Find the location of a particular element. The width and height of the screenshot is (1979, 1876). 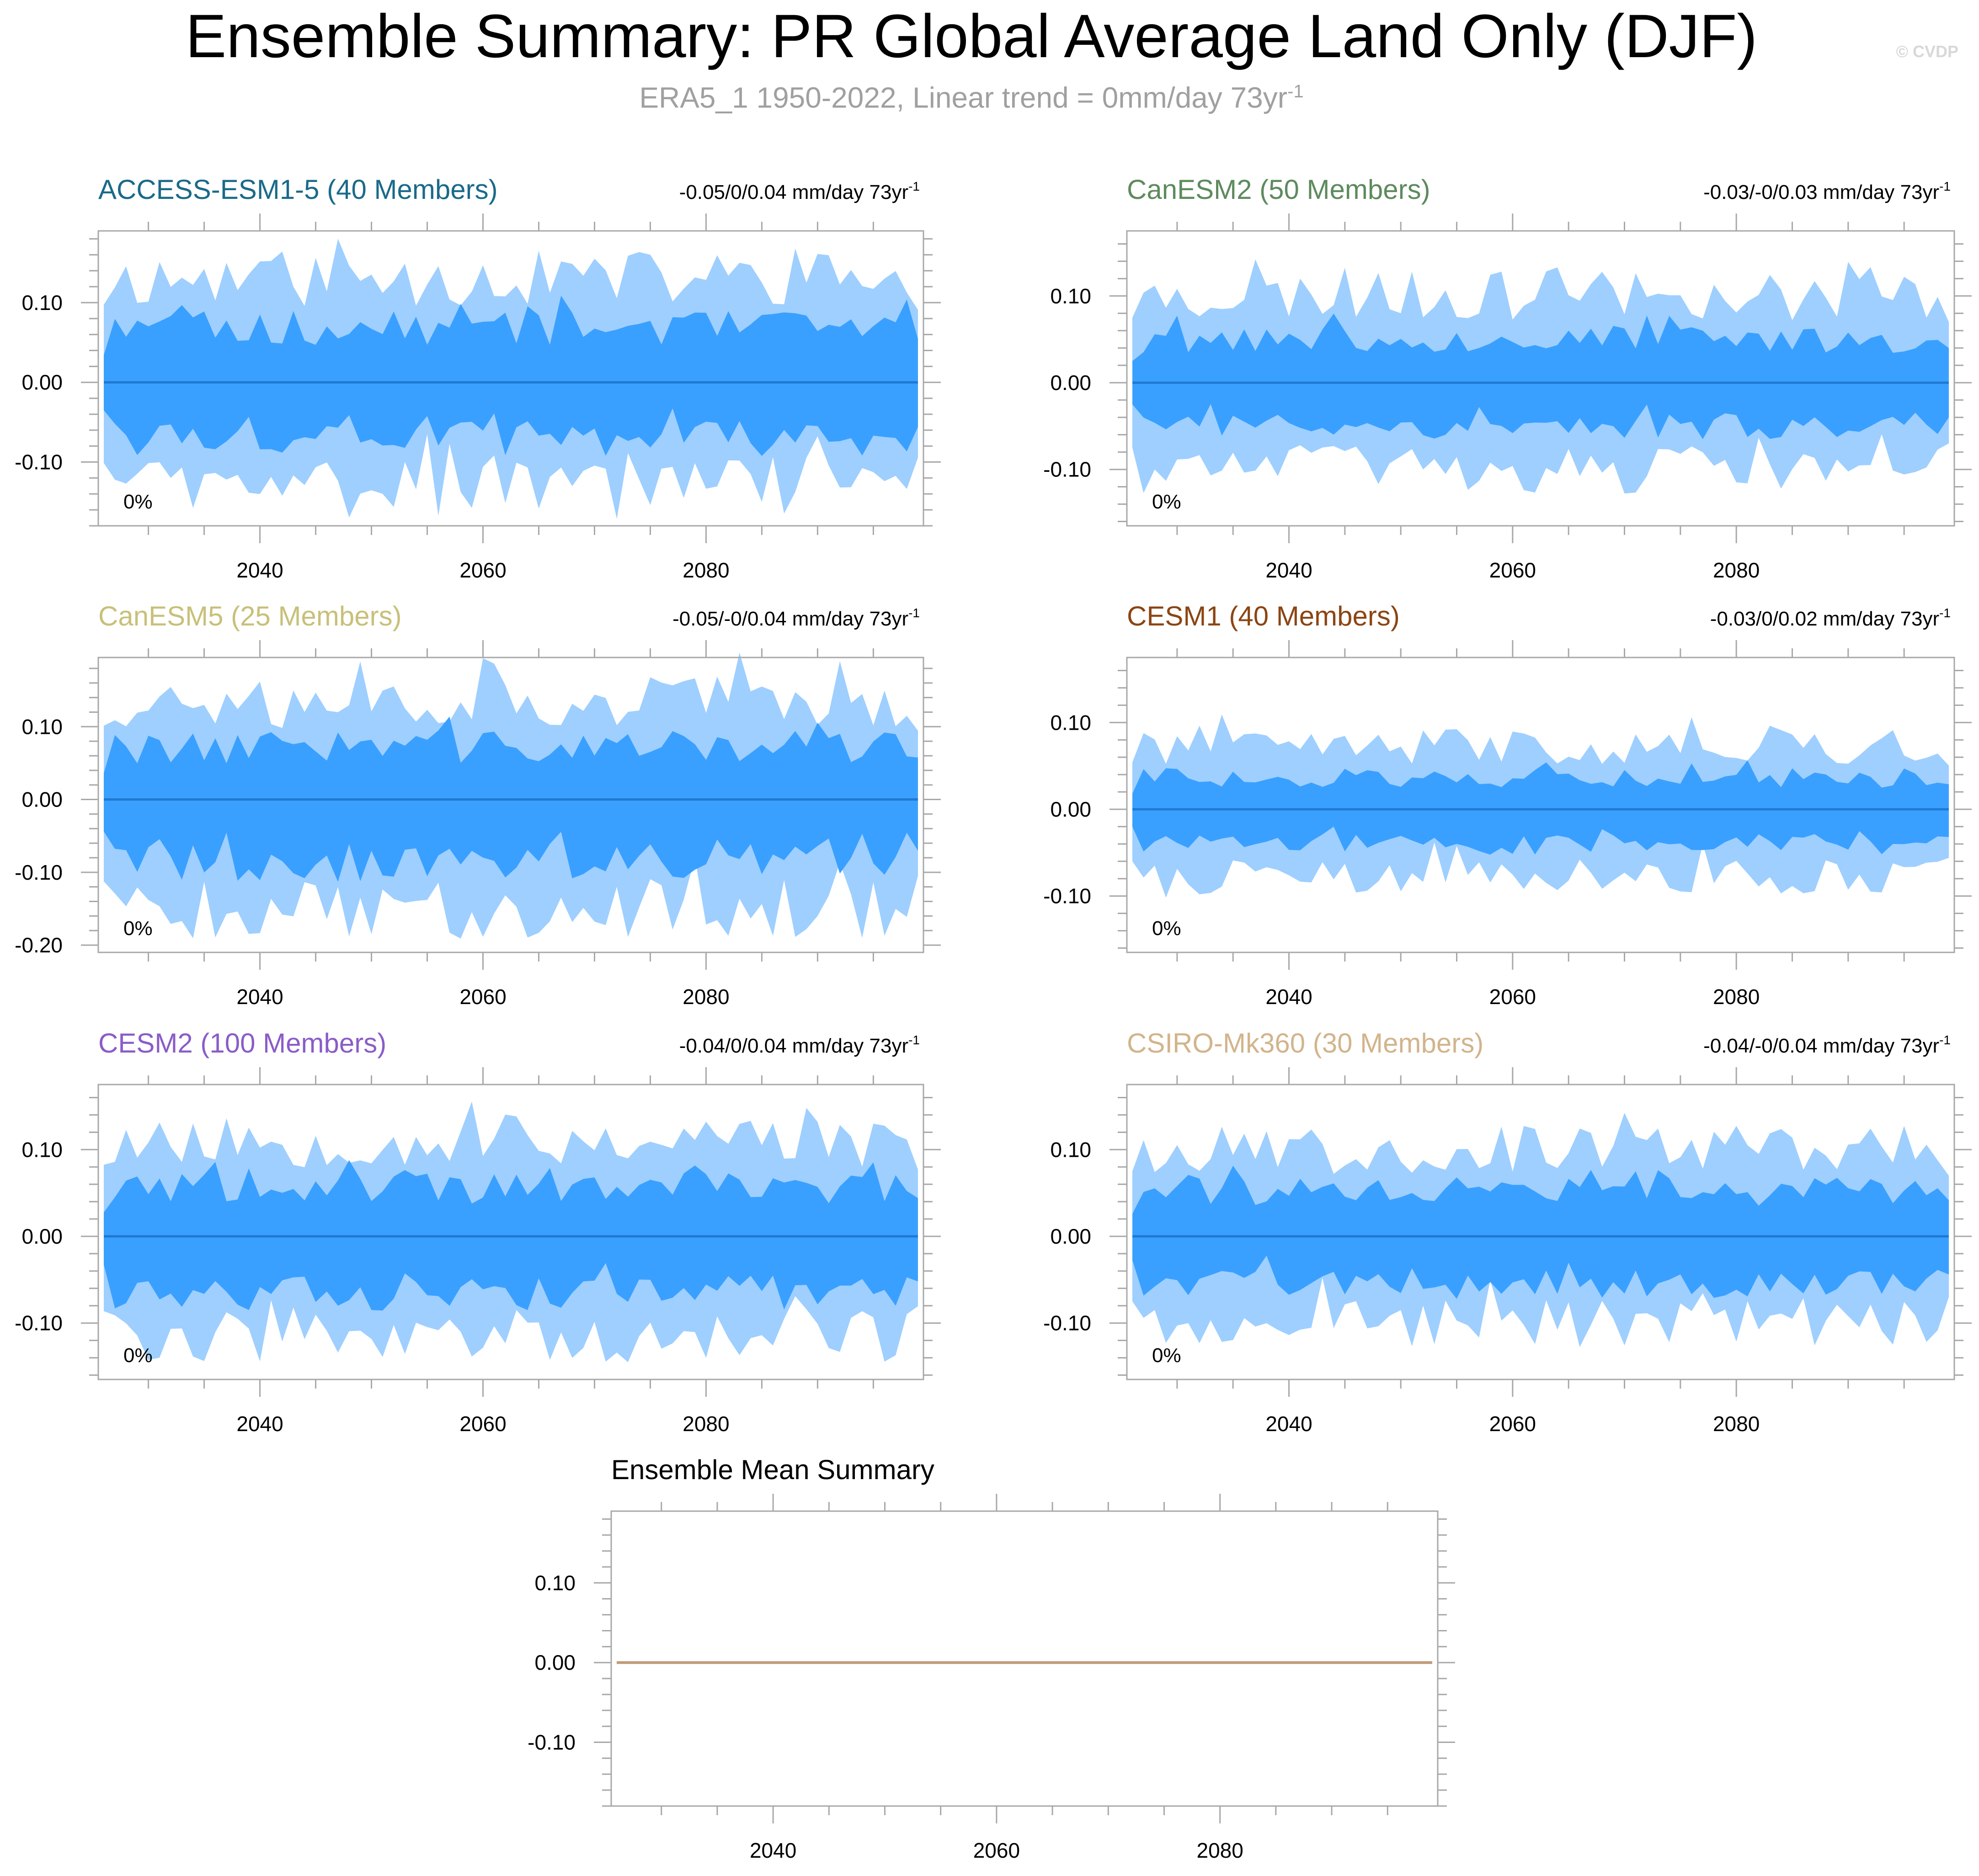

y-tick-label: -0.20 is located at coordinates (39, 945).